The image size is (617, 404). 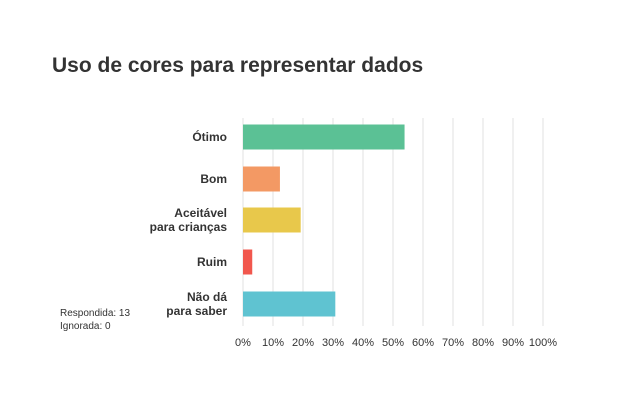 What do you see at coordinates (200, 213) in the screenshot?
I see `category-label: Aceitável` at bounding box center [200, 213].